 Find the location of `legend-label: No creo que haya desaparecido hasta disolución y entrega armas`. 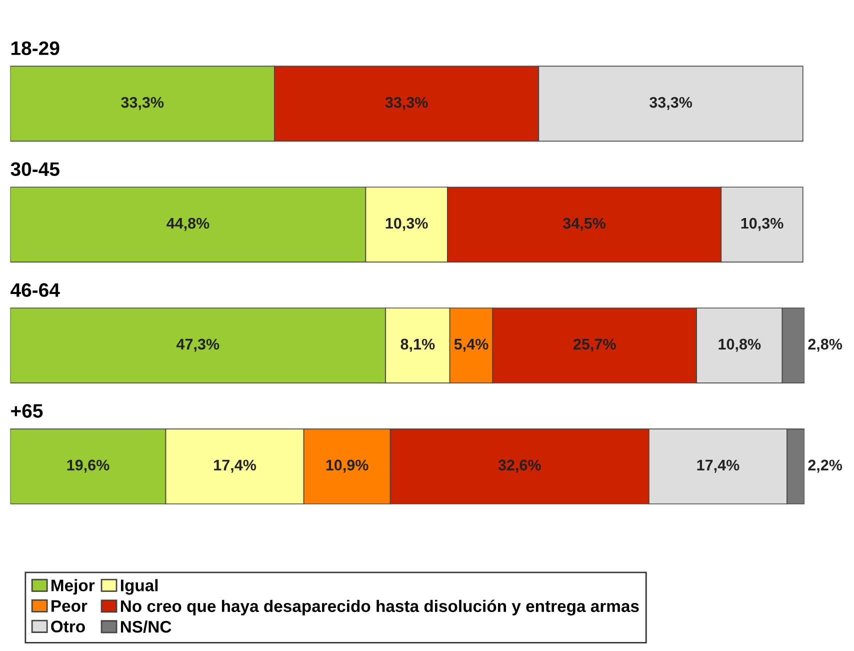

legend-label: No creo que haya desaparecido hasta disolución y entrega armas is located at coordinates (379, 608).